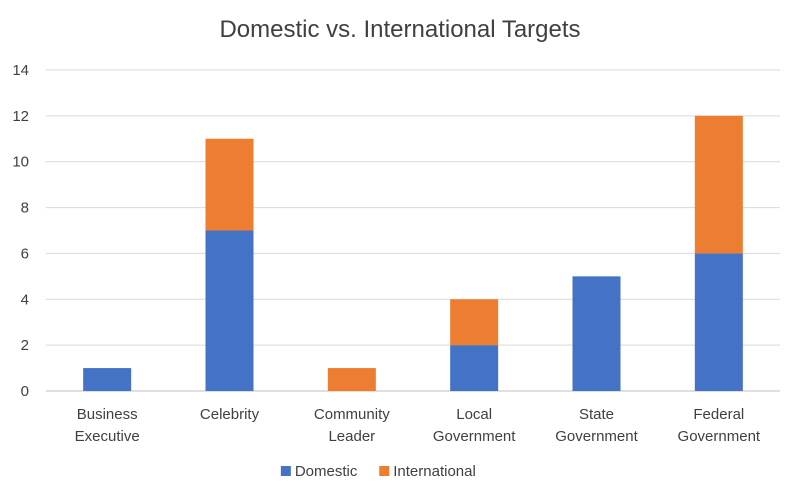  What do you see at coordinates (25, 345) in the screenshot?
I see `y-tick-label: 2` at bounding box center [25, 345].